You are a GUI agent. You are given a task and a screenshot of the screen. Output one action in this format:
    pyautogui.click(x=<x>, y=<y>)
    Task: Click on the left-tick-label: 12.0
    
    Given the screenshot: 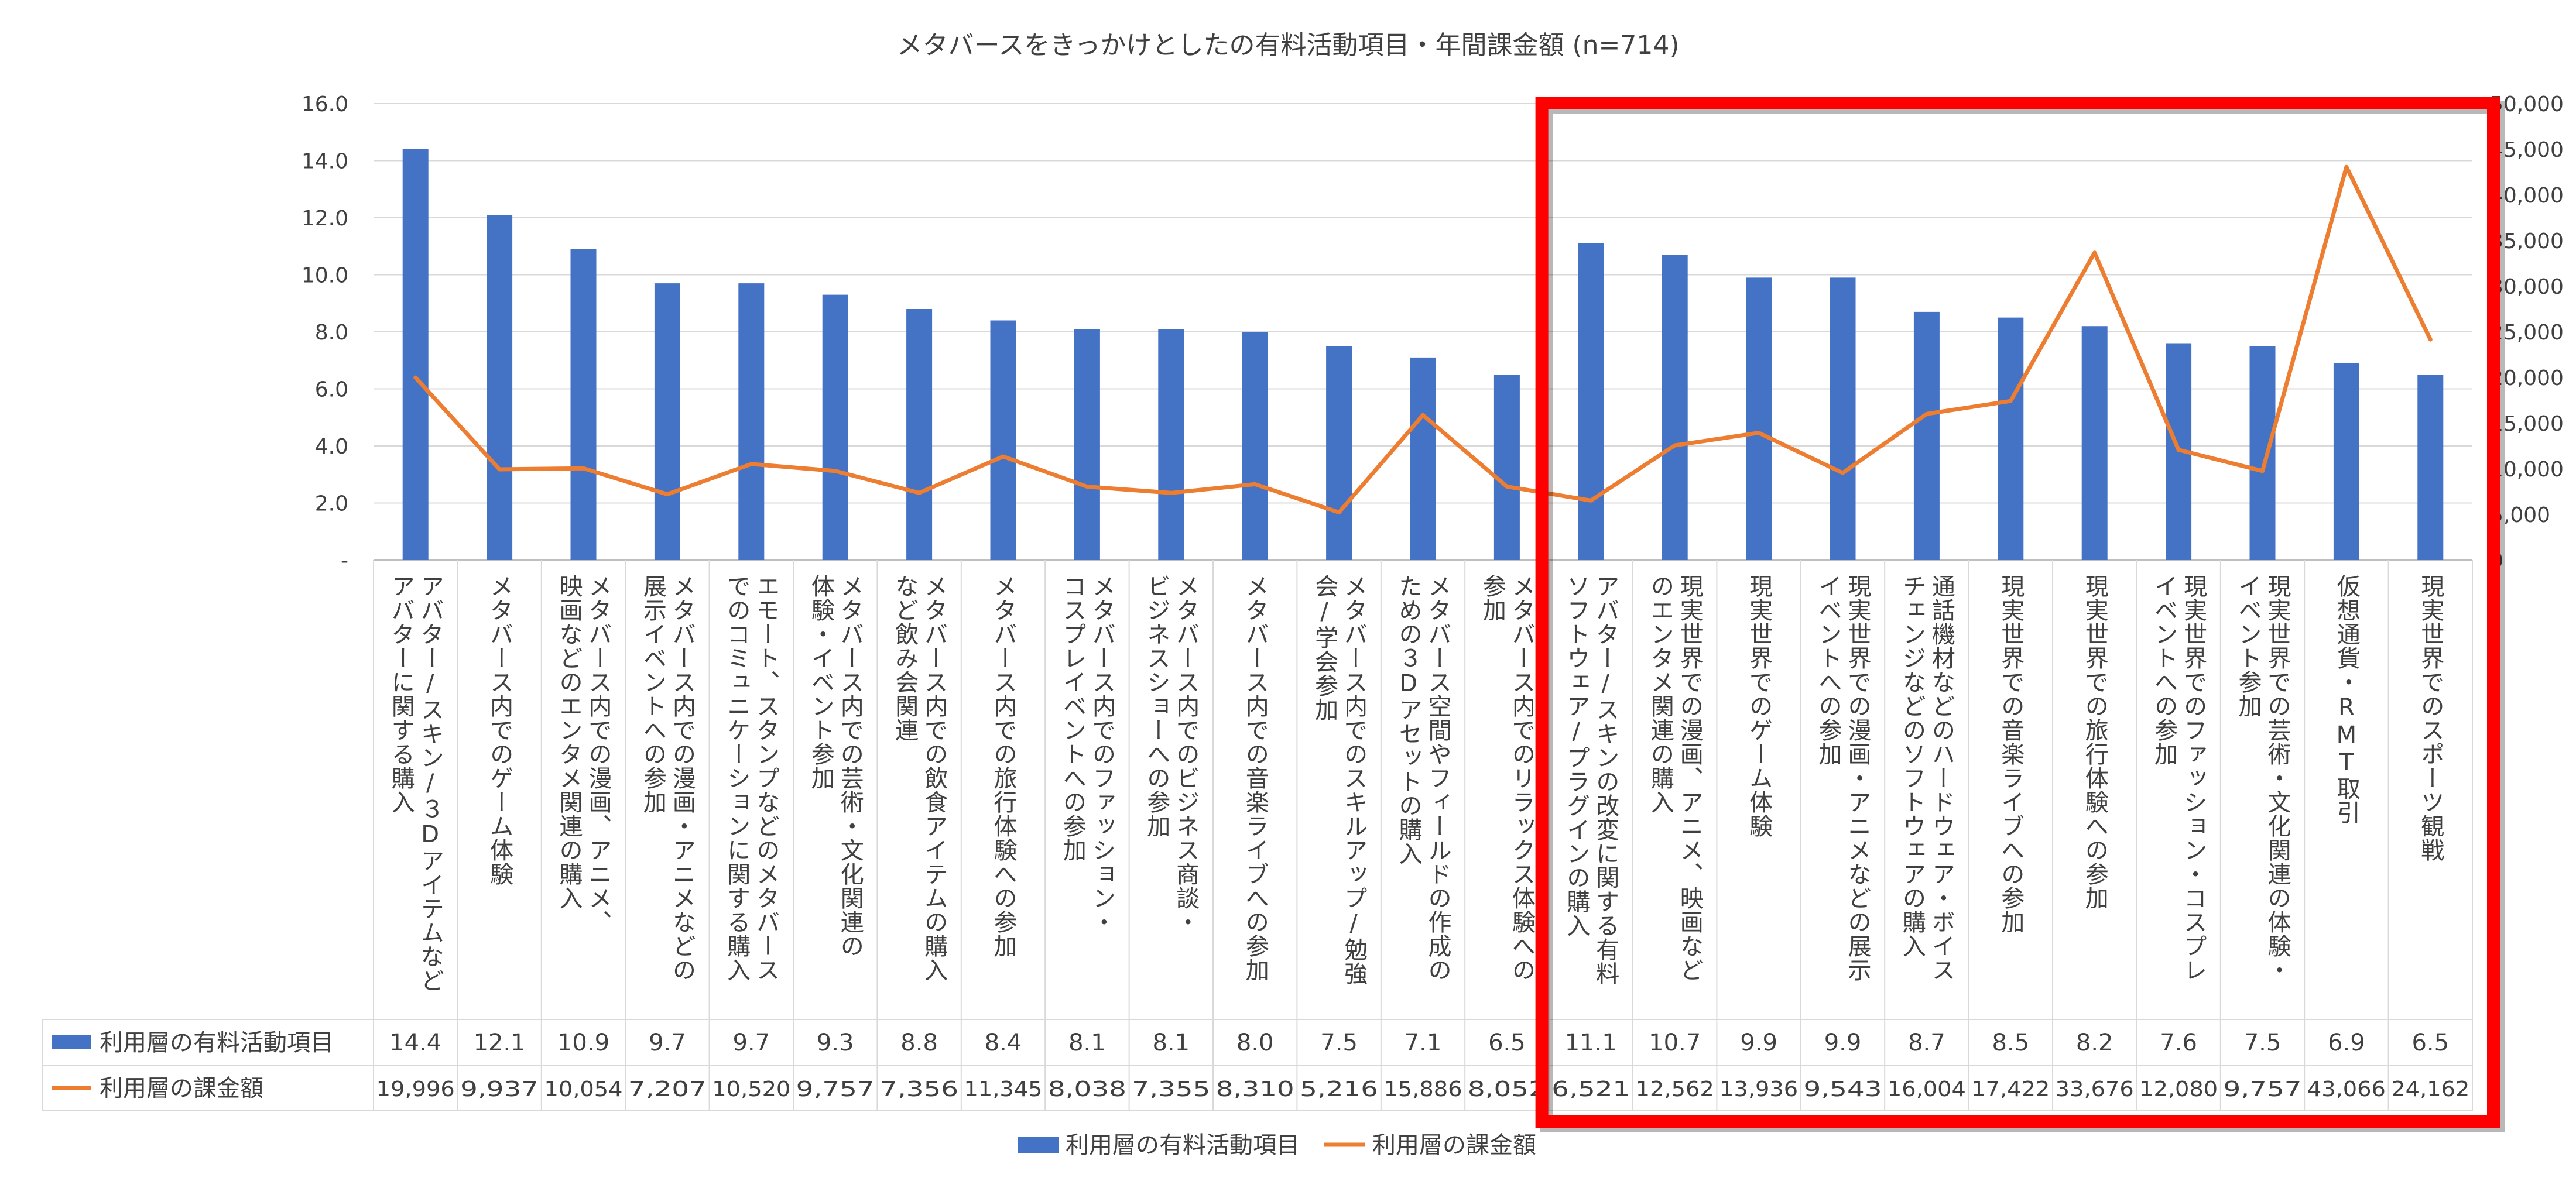 What is the action you would take?
    pyautogui.click(x=325, y=219)
    